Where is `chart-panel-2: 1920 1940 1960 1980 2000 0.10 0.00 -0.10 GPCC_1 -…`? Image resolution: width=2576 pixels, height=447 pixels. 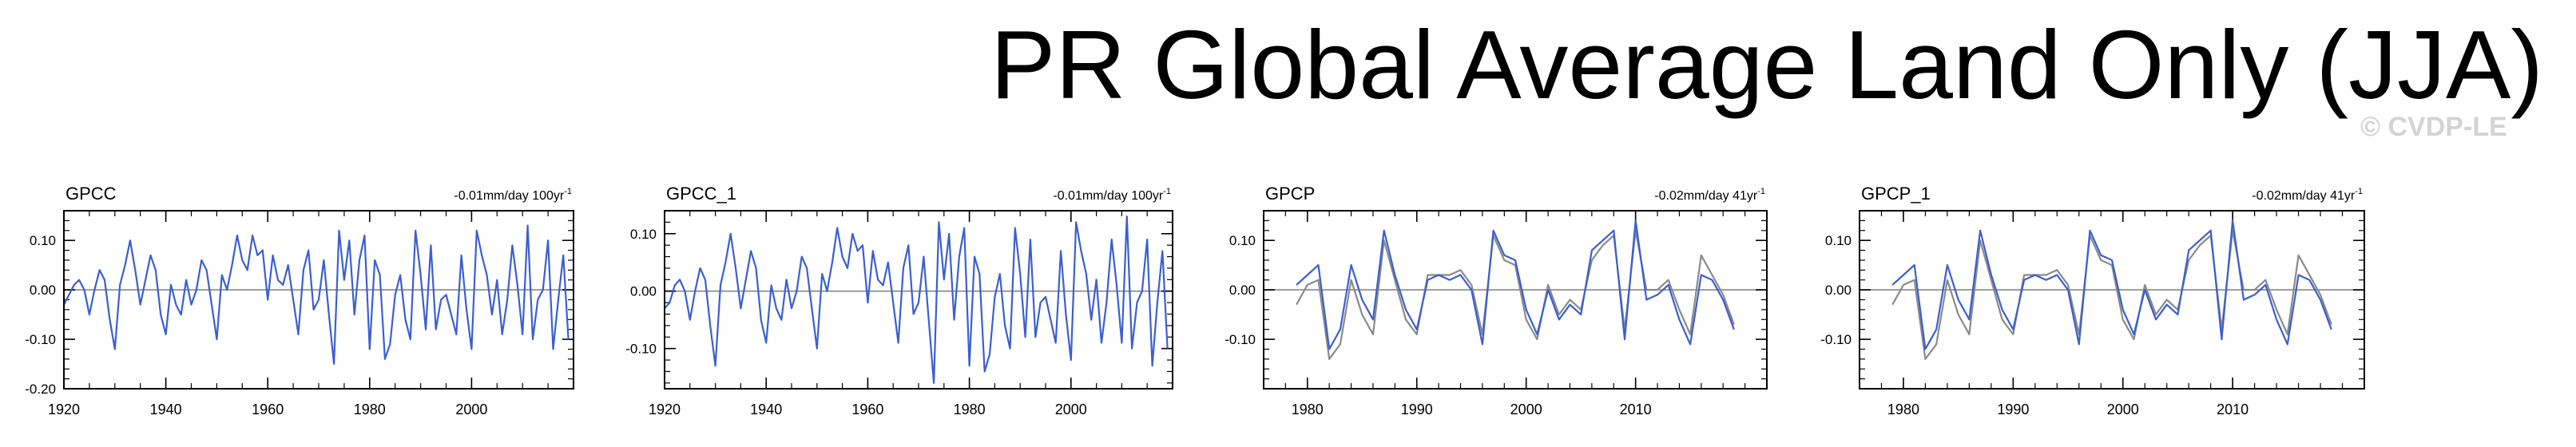 chart-panel-2: 1920 1940 1960 1980 2000 0.10 0.00 -0.10 GPCC_1 -… is located at coordinates (899, 301).